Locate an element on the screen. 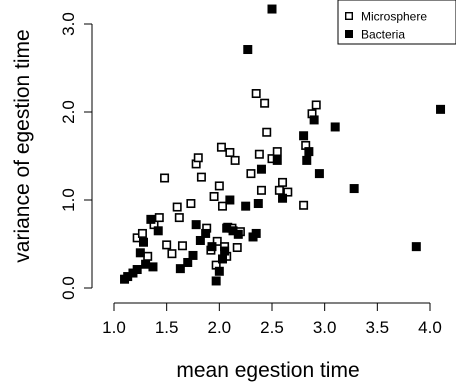 The image size is (456, 382). y-axis-ticks: 0.0 1.0 2.0 3.0 is located at coordinates (75, 156).